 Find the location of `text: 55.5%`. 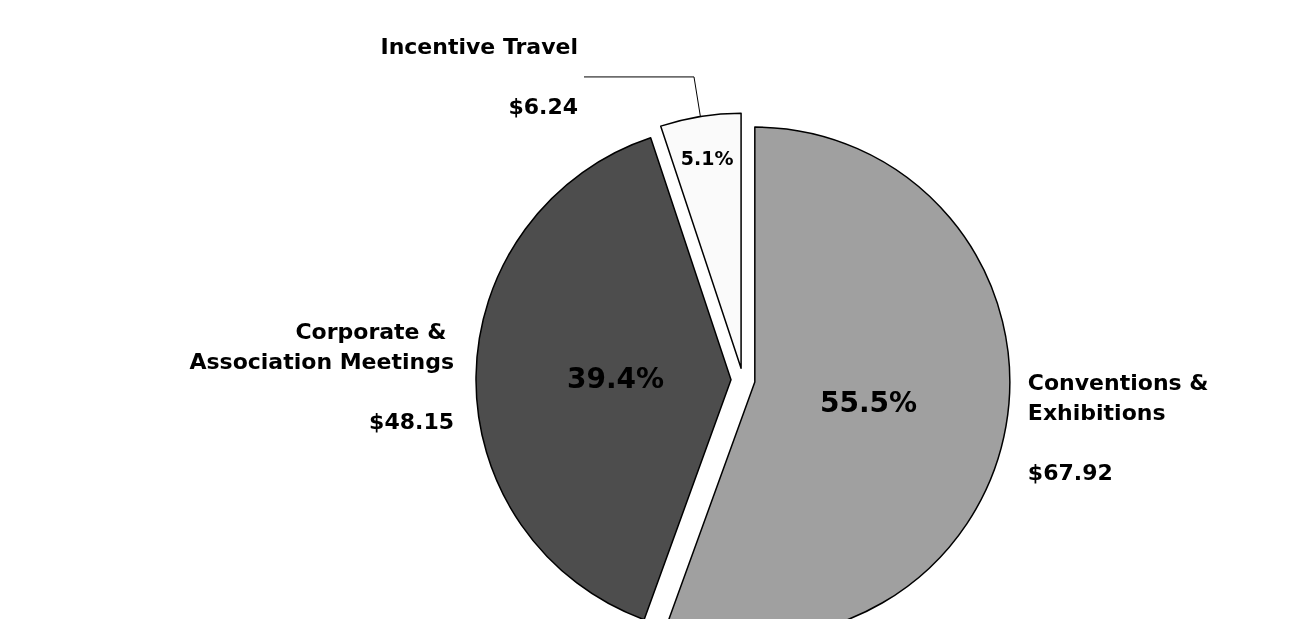

text: 55.5% is located at coordinates (869, 402).